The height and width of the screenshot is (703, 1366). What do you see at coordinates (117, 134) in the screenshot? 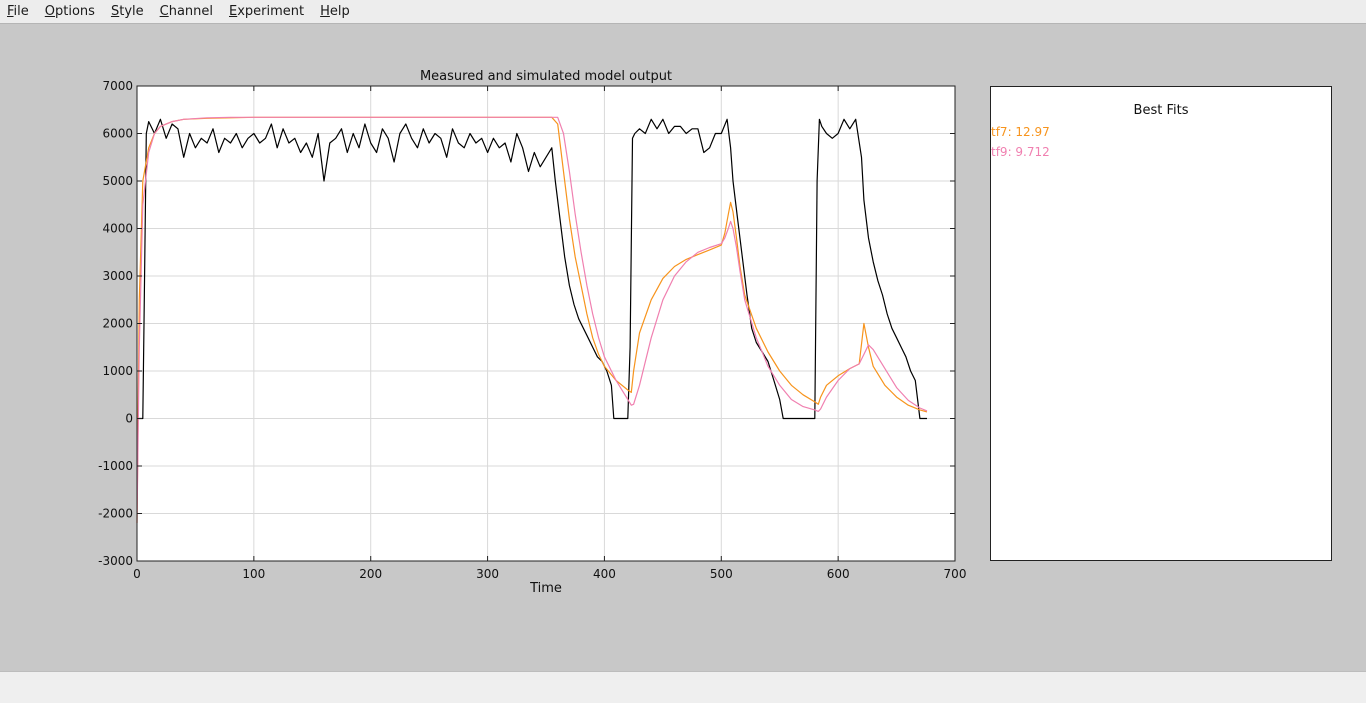
I see `y-tick-label: 6000` at bounding box center [117, 134].